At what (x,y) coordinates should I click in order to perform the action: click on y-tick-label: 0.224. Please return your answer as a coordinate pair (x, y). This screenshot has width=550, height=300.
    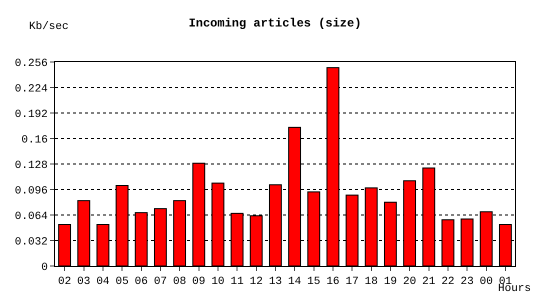
    Looking at the image, I should click on (31, 89).